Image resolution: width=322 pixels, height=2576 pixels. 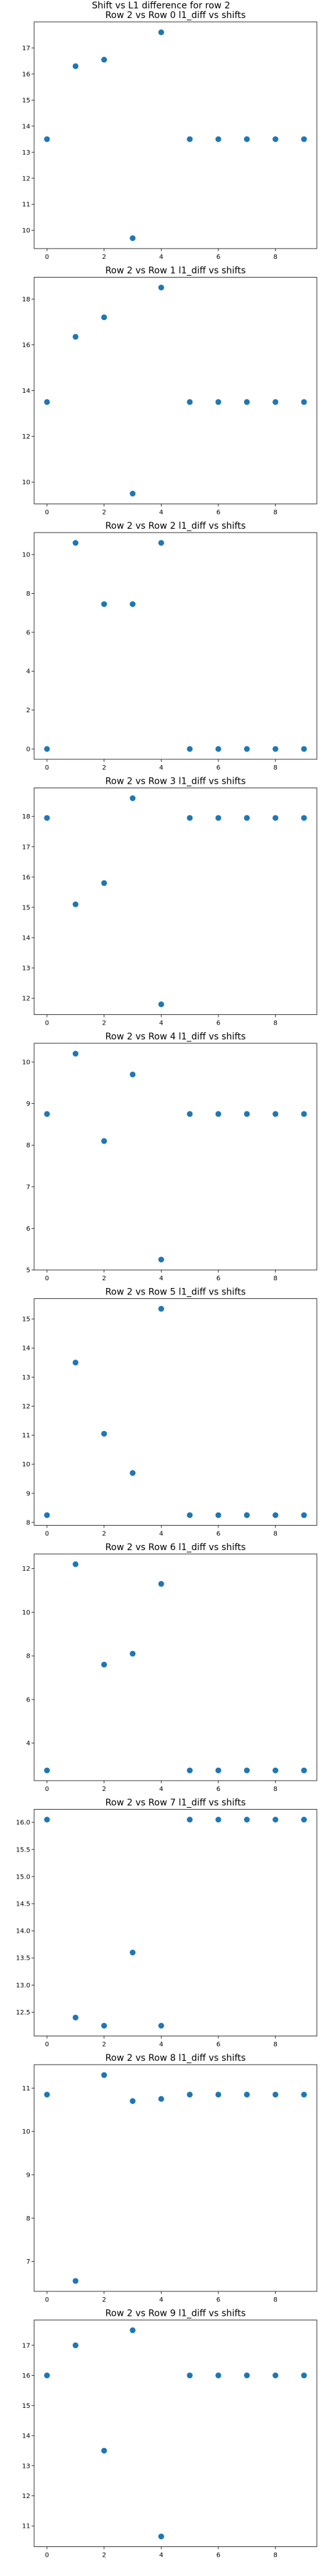 What do you see at coordinates (26, 2466) in the screenshot?
I see `y-tick-label: 13` at bounding box center [26, 2466].